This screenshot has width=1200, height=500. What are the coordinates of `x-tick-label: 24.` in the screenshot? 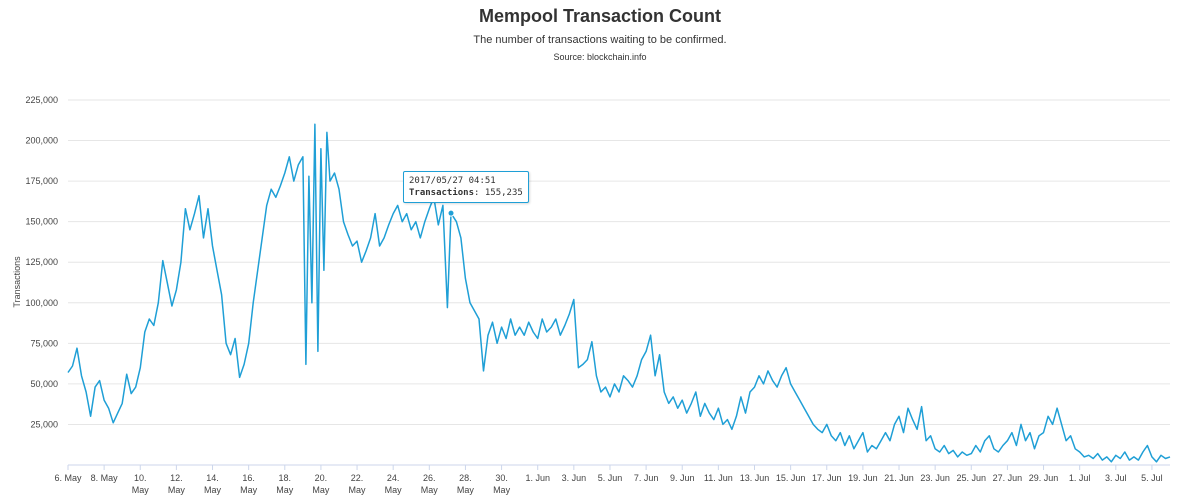 It's located at (393, 478).